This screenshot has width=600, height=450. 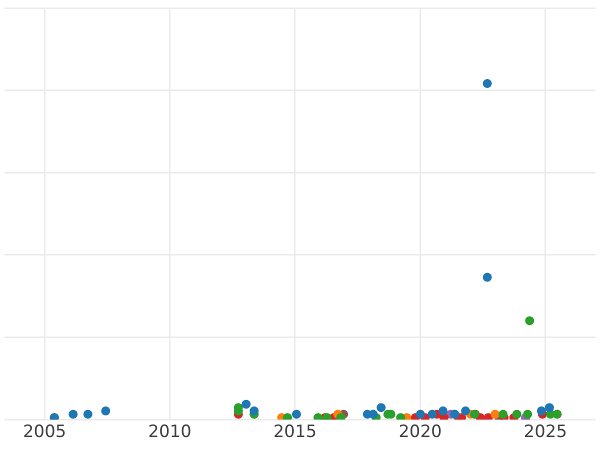 I want to click on x-tick-label: 2015, so click(x=295, y=432).